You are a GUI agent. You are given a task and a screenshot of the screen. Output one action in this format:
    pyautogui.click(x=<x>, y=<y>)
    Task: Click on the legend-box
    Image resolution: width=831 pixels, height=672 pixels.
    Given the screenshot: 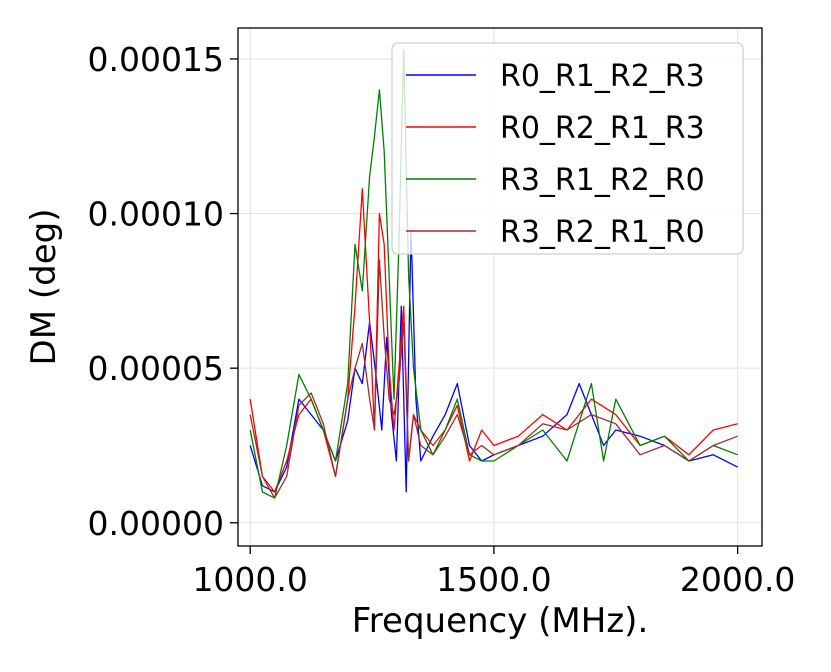 What is the action you would take?
    pyautogui.click(x=567, y=148)
    